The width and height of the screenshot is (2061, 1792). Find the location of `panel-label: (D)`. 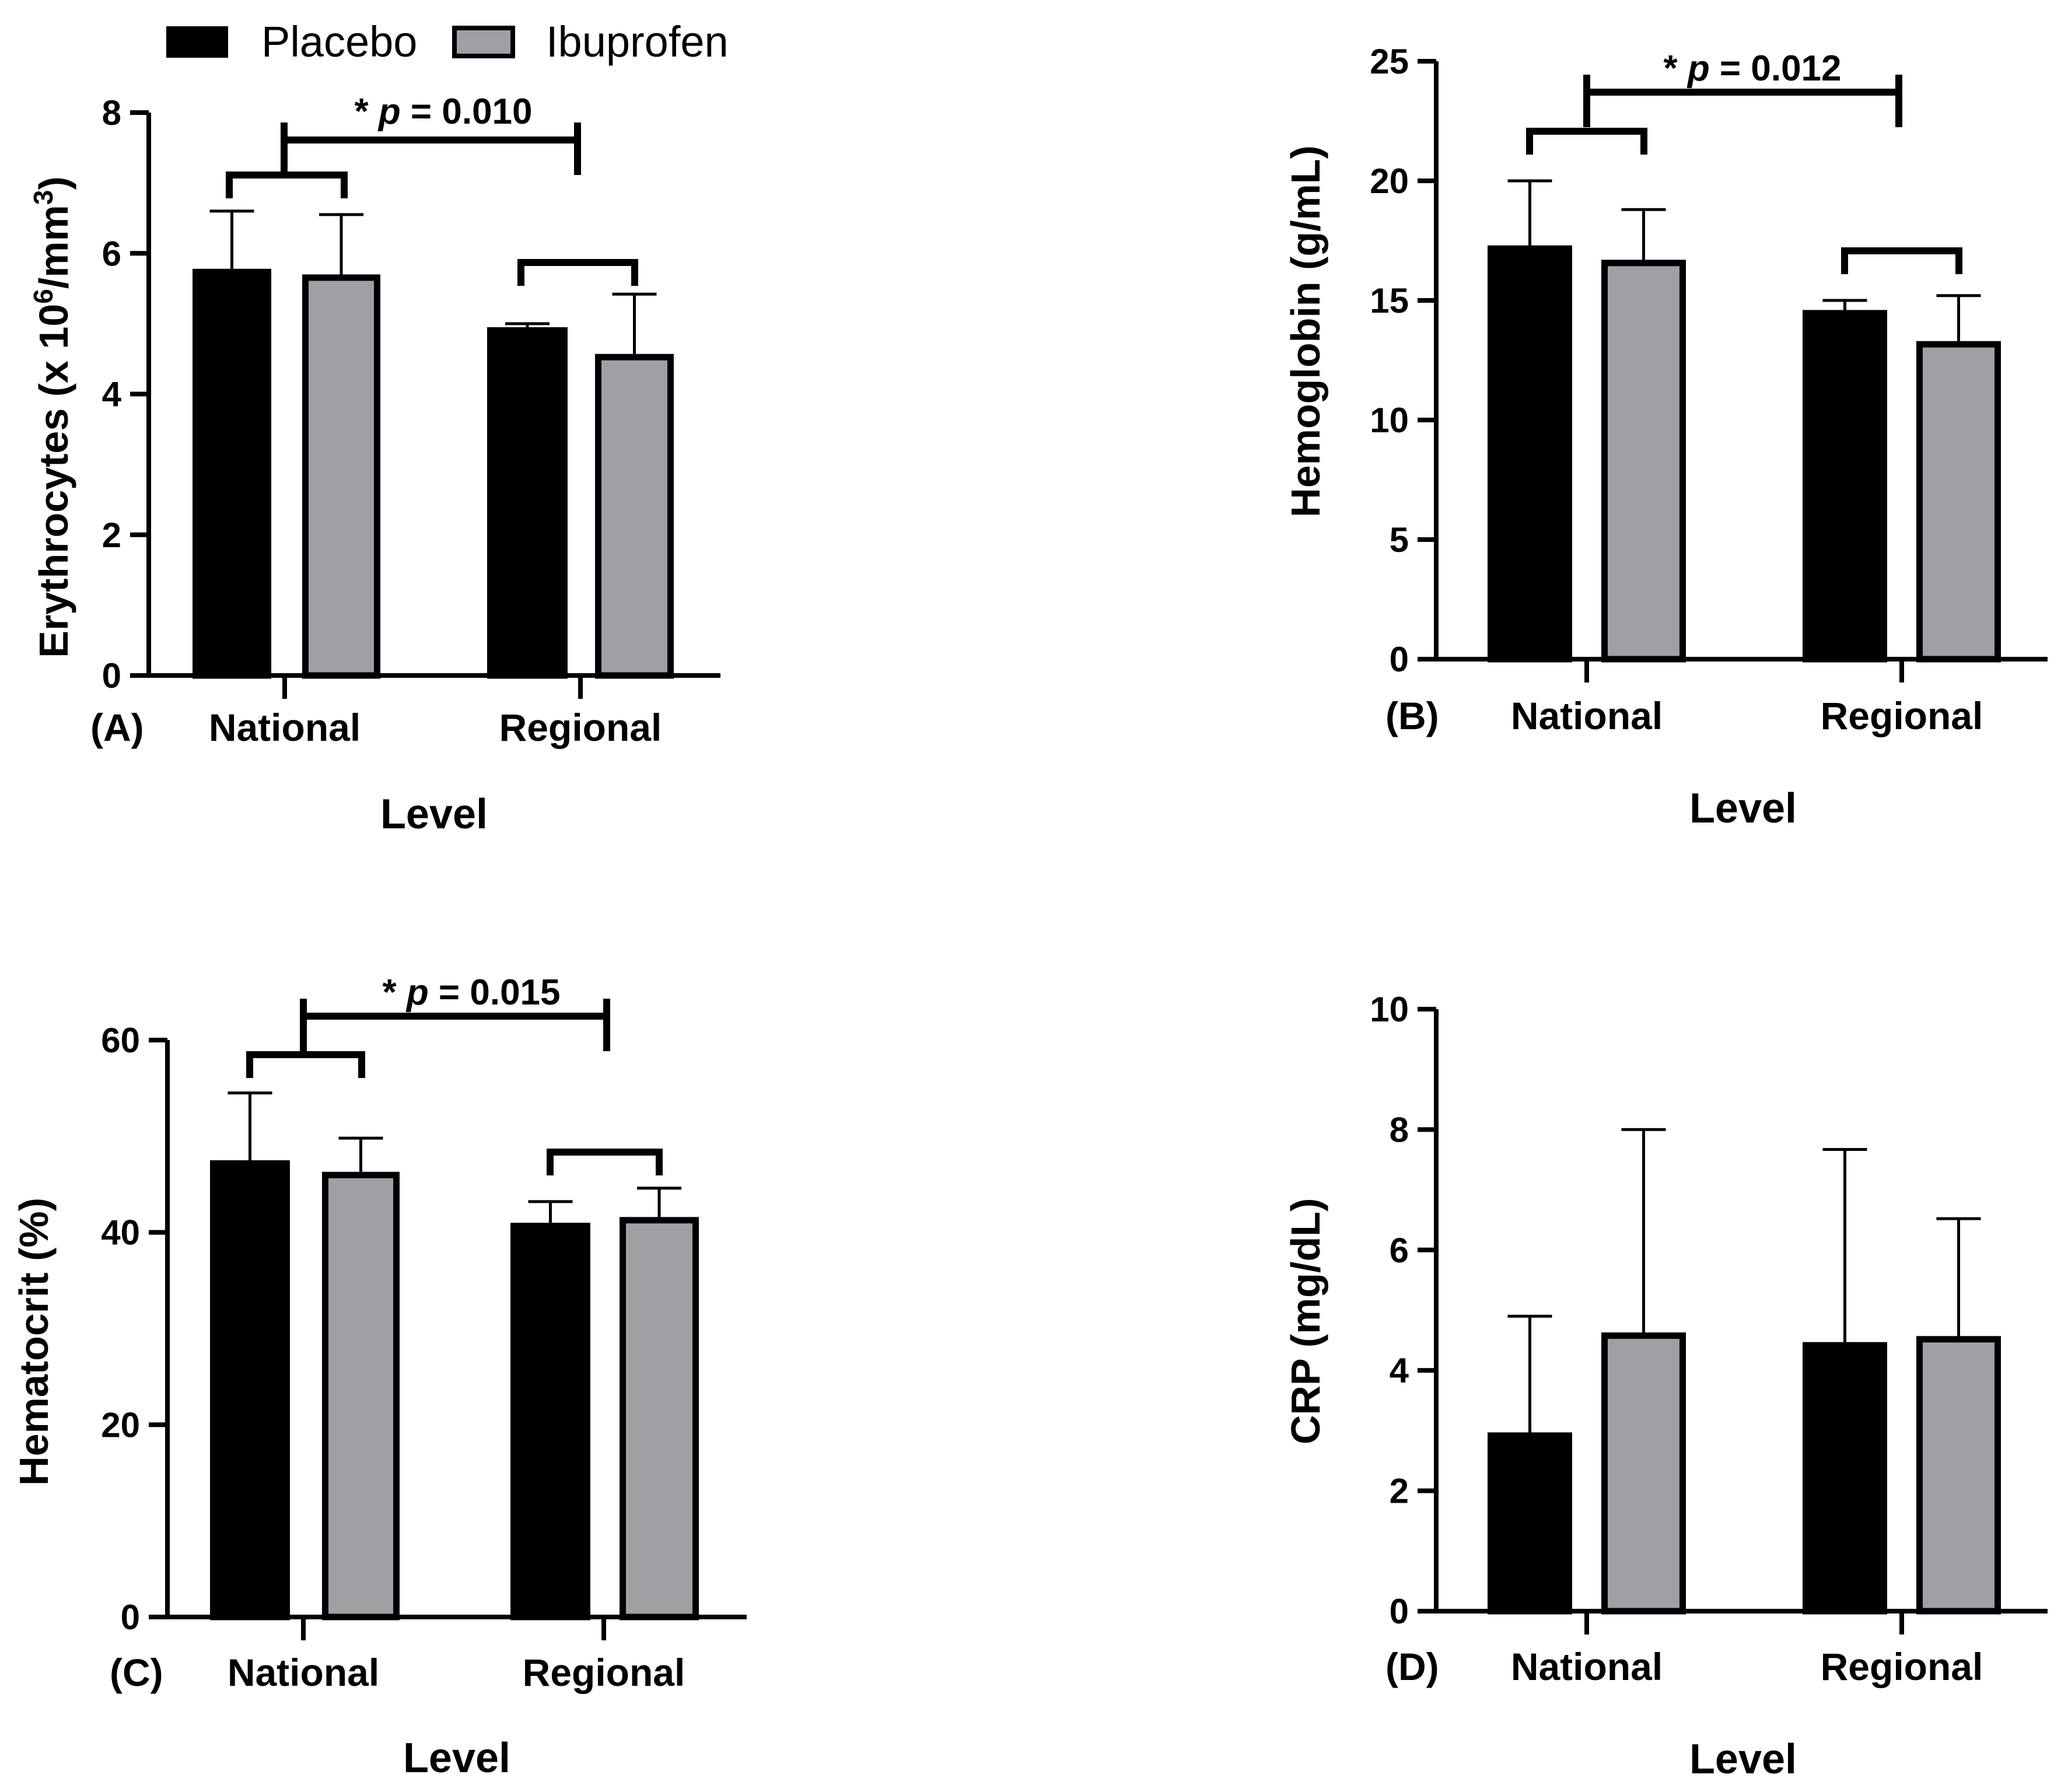

panel-label: (D) is located at coordinates (1412, 1666).